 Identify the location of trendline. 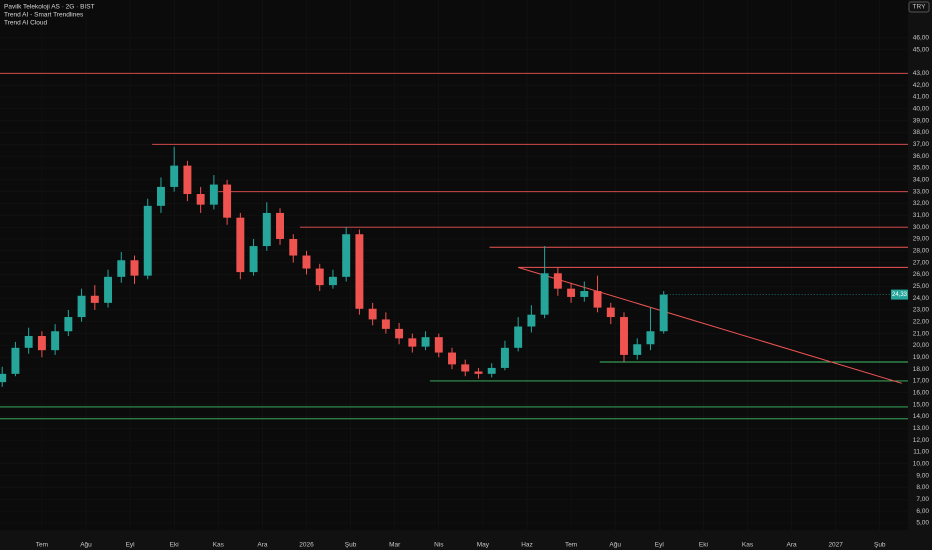
(710, 325).